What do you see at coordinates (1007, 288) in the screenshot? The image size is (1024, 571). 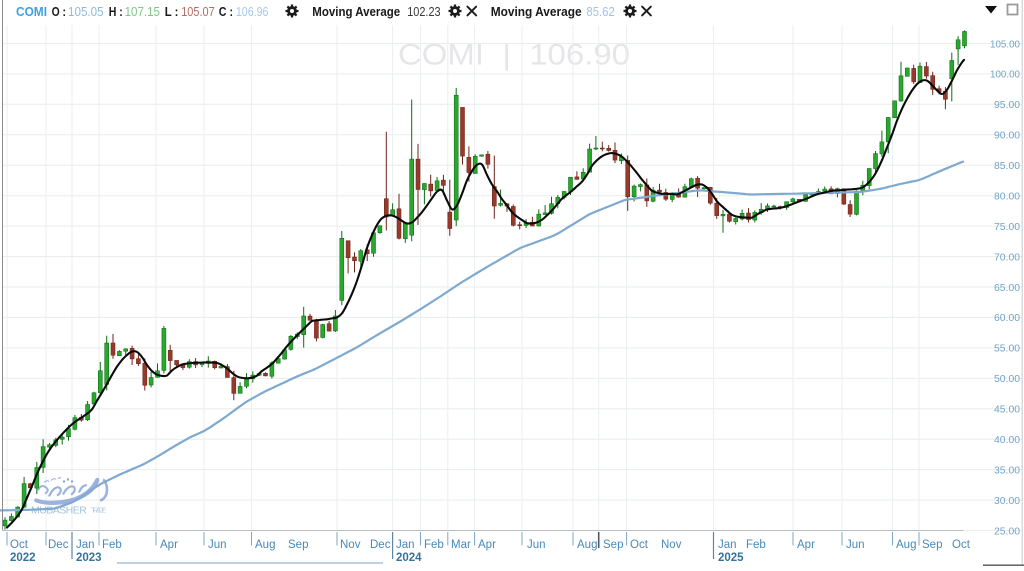 I see `svg-text: 65.00` at bounding box center [1007, 288].